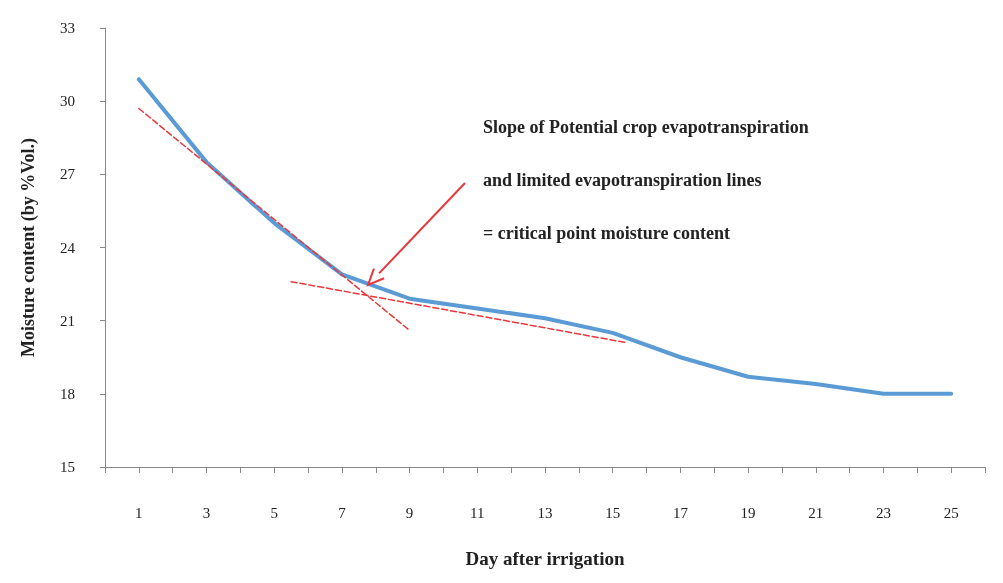 This screenshot has height=583, width=1003. I want to click on annotation: Slope of Potential crop evapotranspiration, so click(646, 127).